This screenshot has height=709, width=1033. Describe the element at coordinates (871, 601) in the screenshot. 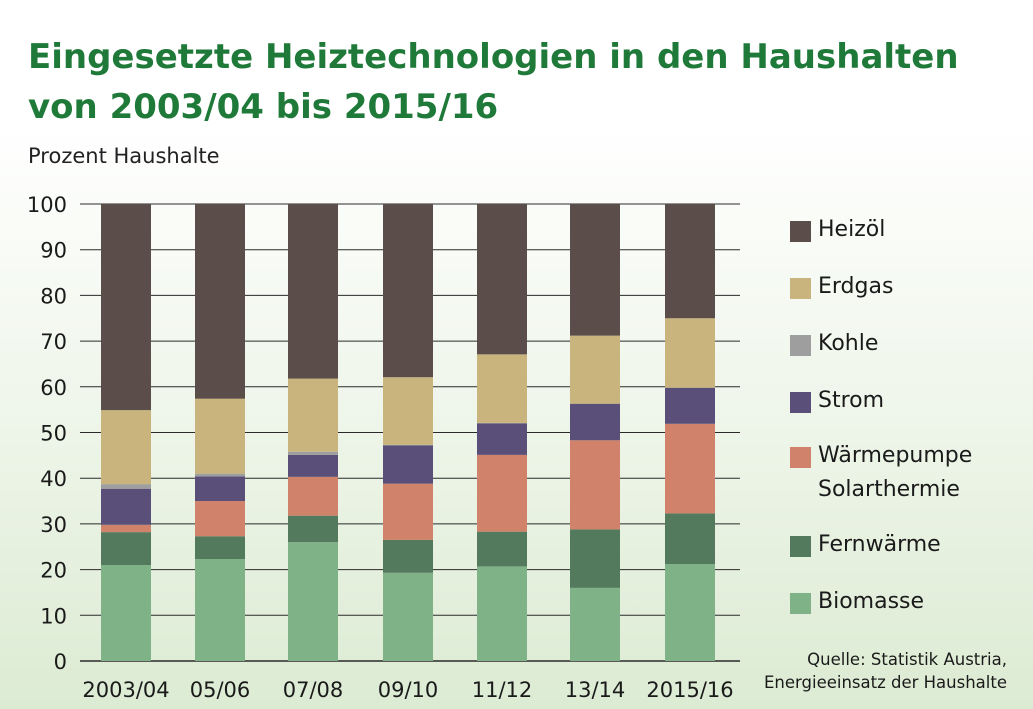

I see `legend-label: Biomasse` at that location.